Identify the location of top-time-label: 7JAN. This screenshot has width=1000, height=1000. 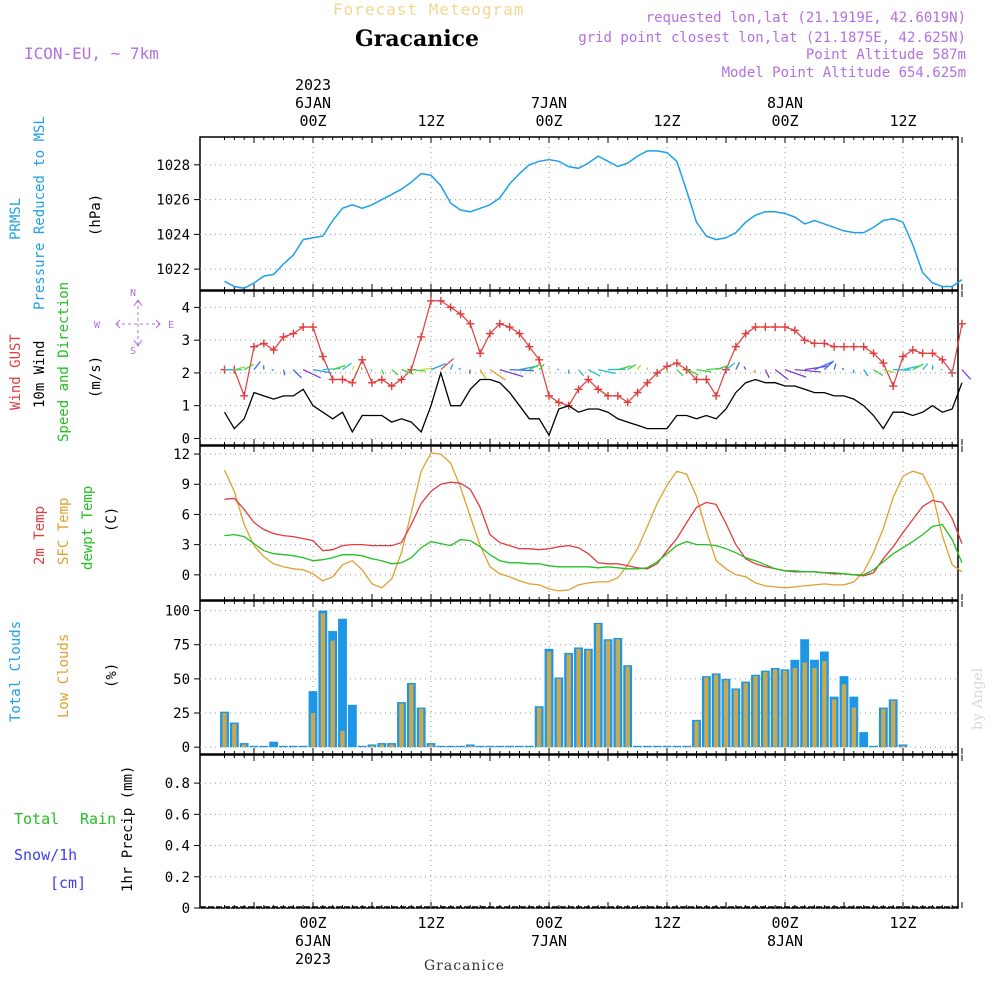
(549, 103).